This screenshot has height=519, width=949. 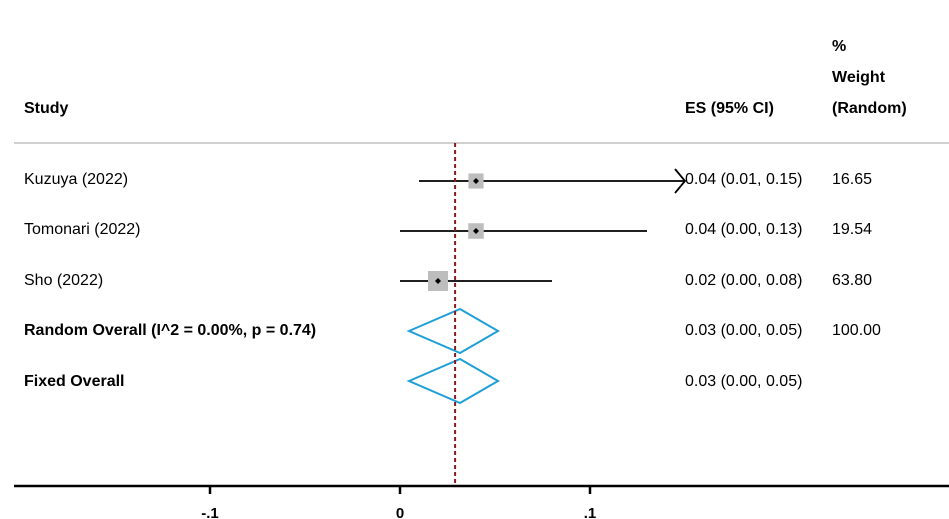 What do you see at coordinates (869, 108) in the screenshot?
I see `weight-header-line3: (Random)` at bounding box center [869, 108].